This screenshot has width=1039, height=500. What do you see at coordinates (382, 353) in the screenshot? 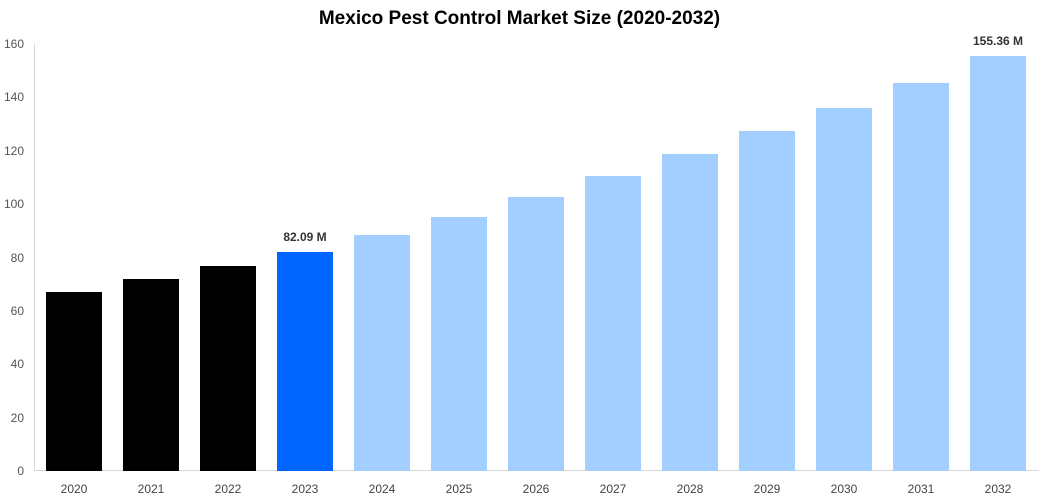
I see `bar-2024` at bounding box center [382, 353].